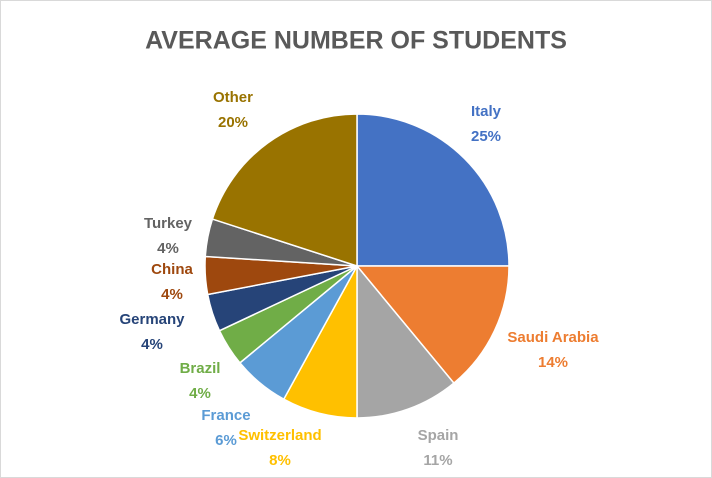 The width and height of the screenshot is (712, 478). What do you see at coordinates (486, 136) in the screenshot?
I see `slice-value-label: 25%` at bounding box center [486, 136].